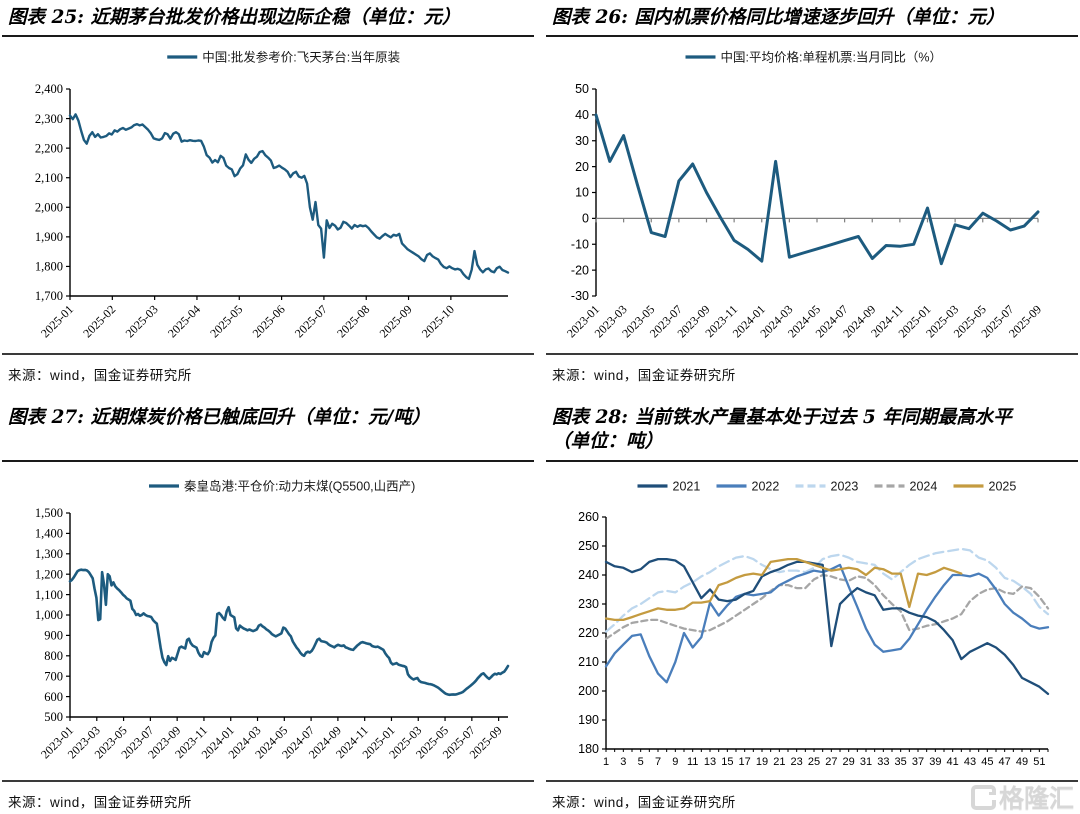 The height and width of the screenshot is (814, 1080). I want to click on svg-text: 1,800, so click(49, 267).